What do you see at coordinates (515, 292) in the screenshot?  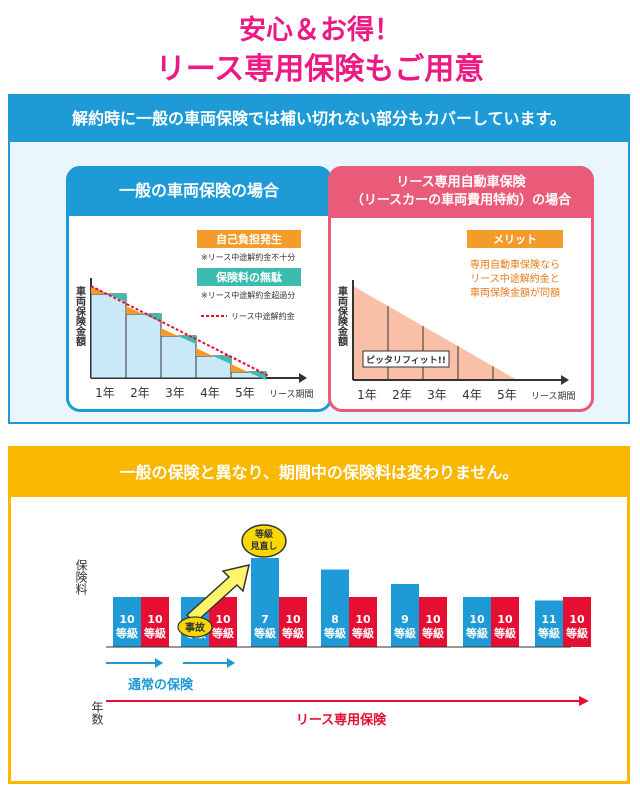 I see `merit-line3: 車両保険金額が同額` at bounding box center [515, 292].